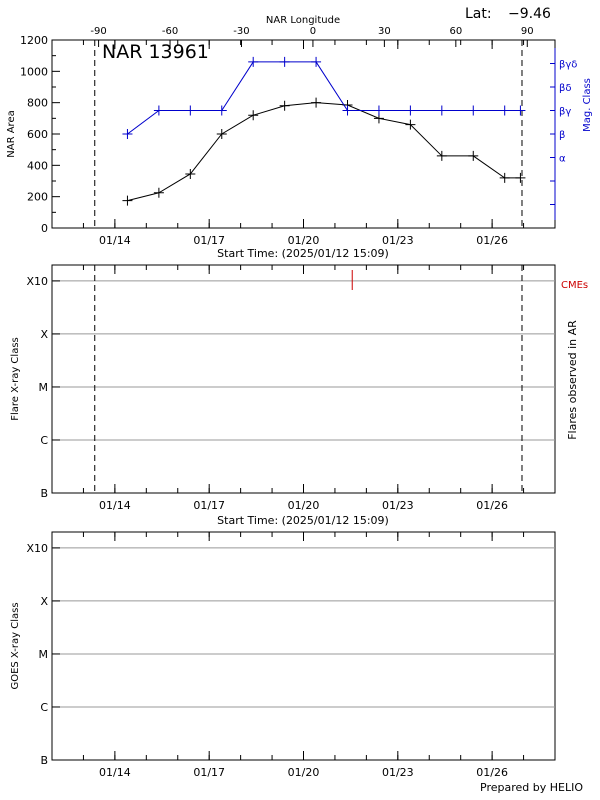  Describe the element at coordinates (572, 380) in the screenshot. I see `panel2-right-ylabel: Flares observed in AR` at that location.